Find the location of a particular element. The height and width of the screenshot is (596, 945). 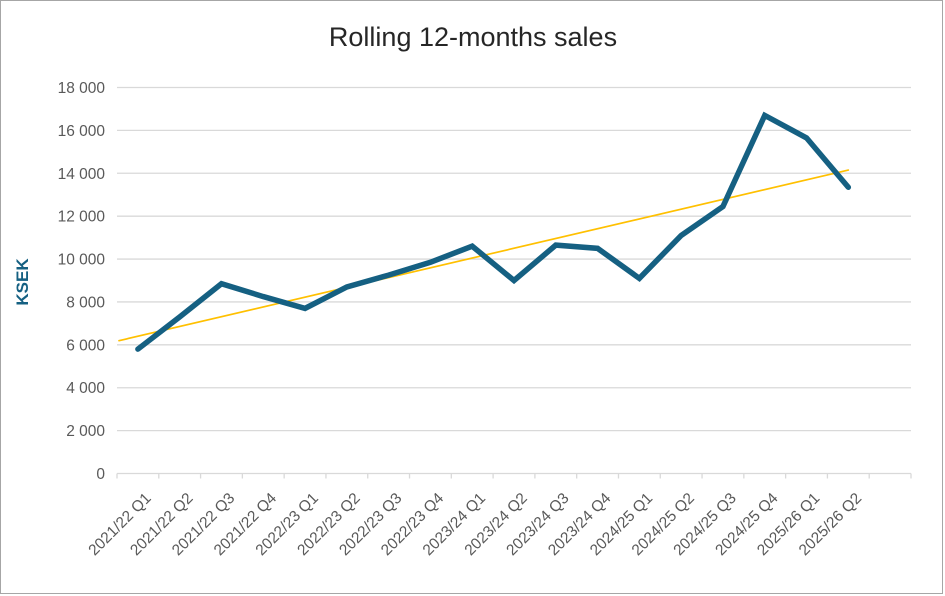

y-tick-label: 2 000 is located at coordinates (85, 431).